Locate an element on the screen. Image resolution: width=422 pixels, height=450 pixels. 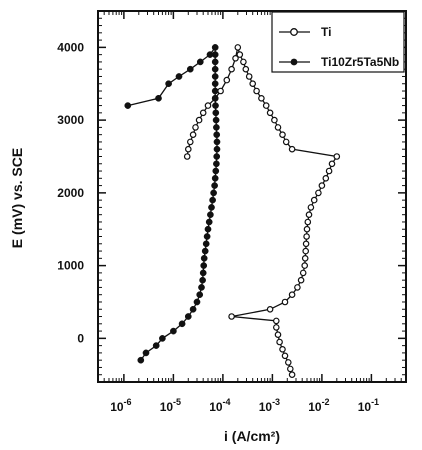
legend-marker-ti is located at coordinates (294, 32).